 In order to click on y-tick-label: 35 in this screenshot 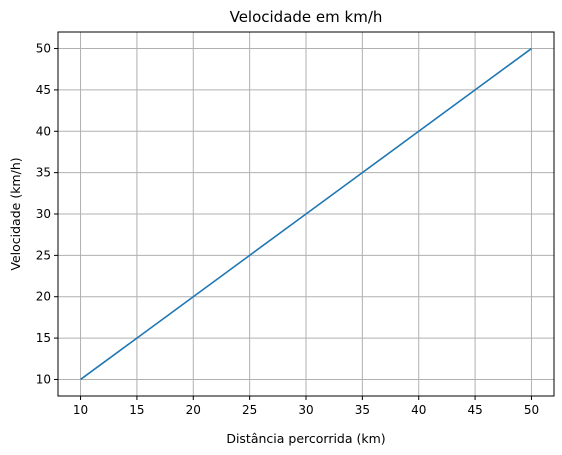, I will do `click(43, 173)`.